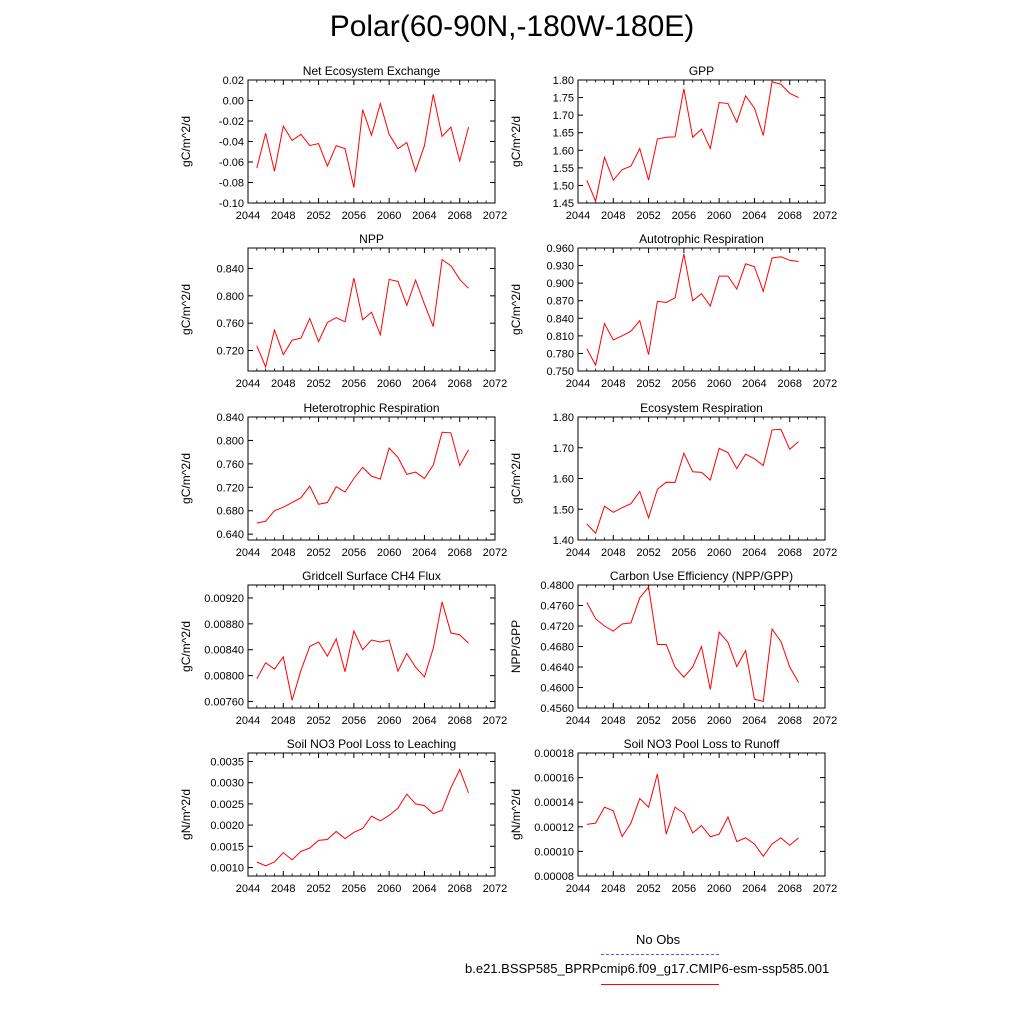  I want to click on chart-title: GPP, so click(701, 71).